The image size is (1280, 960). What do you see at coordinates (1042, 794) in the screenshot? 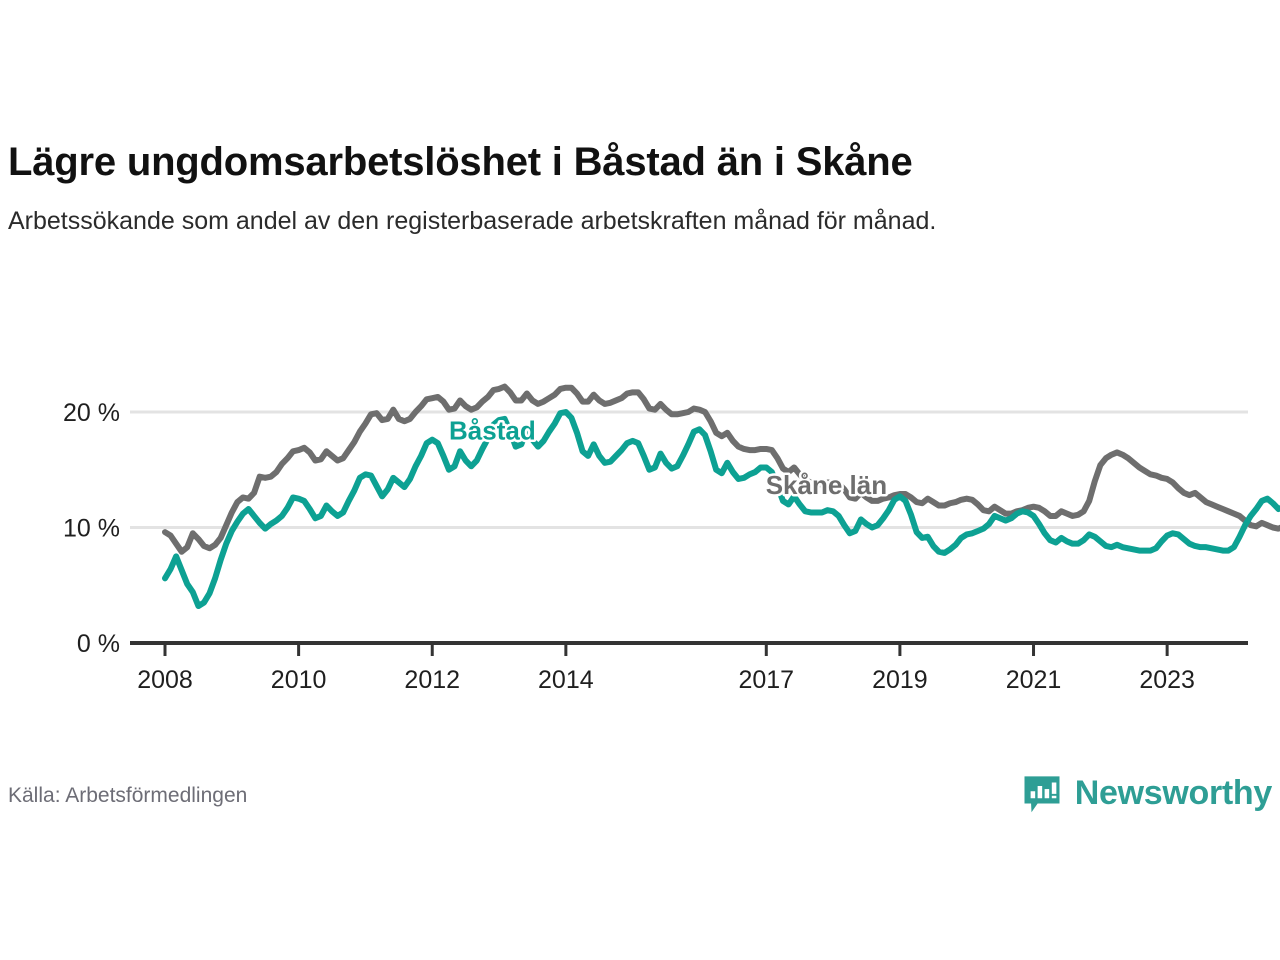
I see `newsworthy-bubble-barchart-icon` at bounding box center [1042, 794].